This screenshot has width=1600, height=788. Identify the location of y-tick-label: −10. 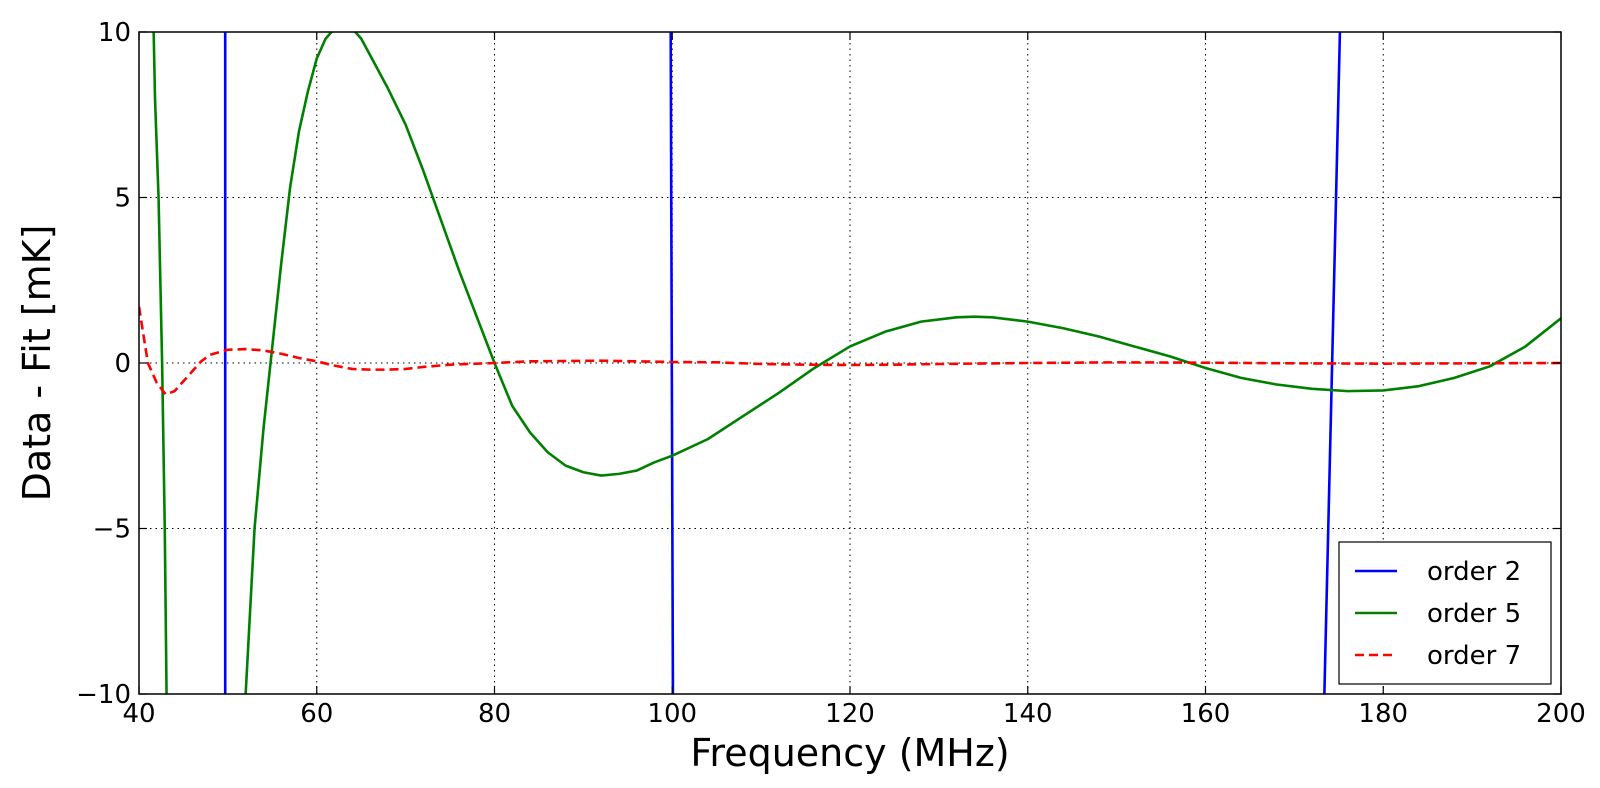
(103, 695).